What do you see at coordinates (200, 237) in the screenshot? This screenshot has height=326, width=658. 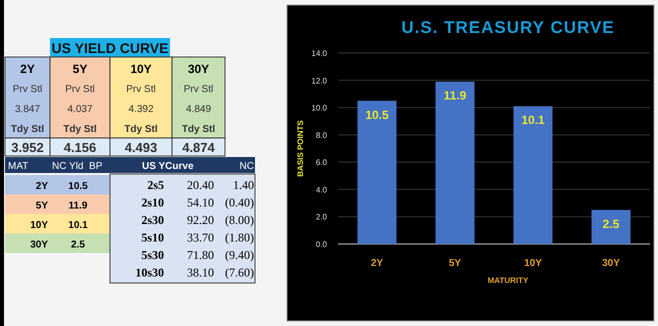 I see `data-label: 33.70` at bounding box center [200, 237].